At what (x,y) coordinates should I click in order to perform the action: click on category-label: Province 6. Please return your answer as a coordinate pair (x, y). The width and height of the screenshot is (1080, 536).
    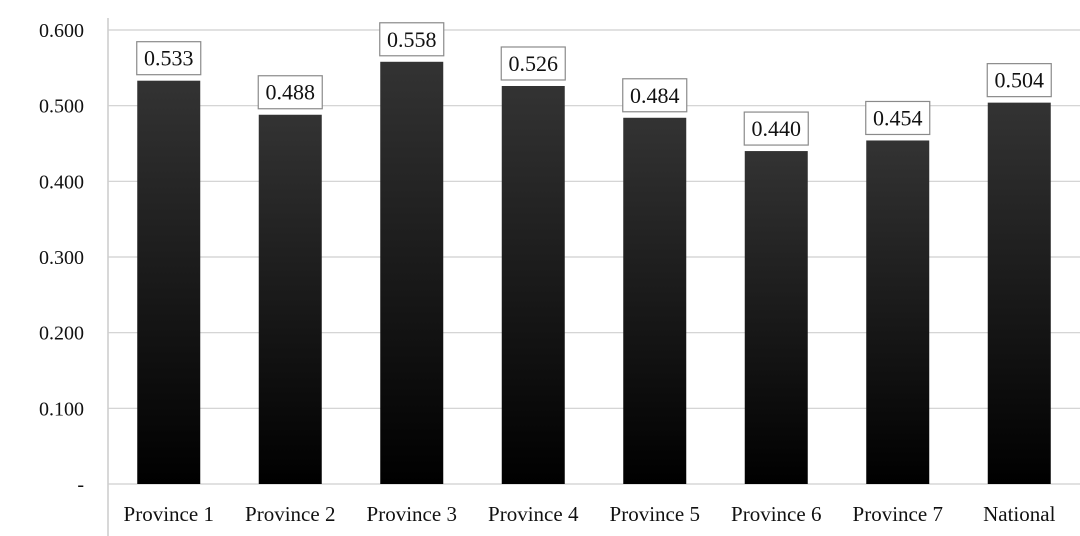
    Looking at the image, I should click on (776, 514).